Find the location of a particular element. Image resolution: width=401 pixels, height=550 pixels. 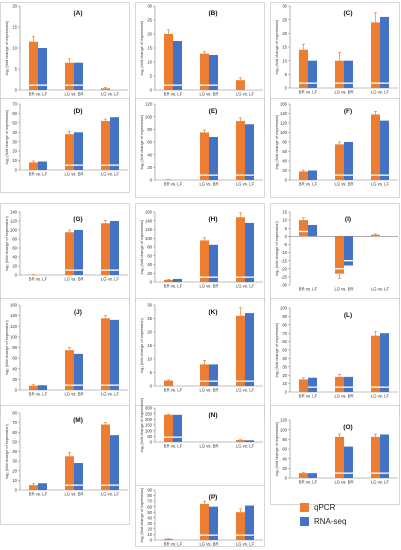

y-tick-label: 50 is located at coordinates (149, 512).